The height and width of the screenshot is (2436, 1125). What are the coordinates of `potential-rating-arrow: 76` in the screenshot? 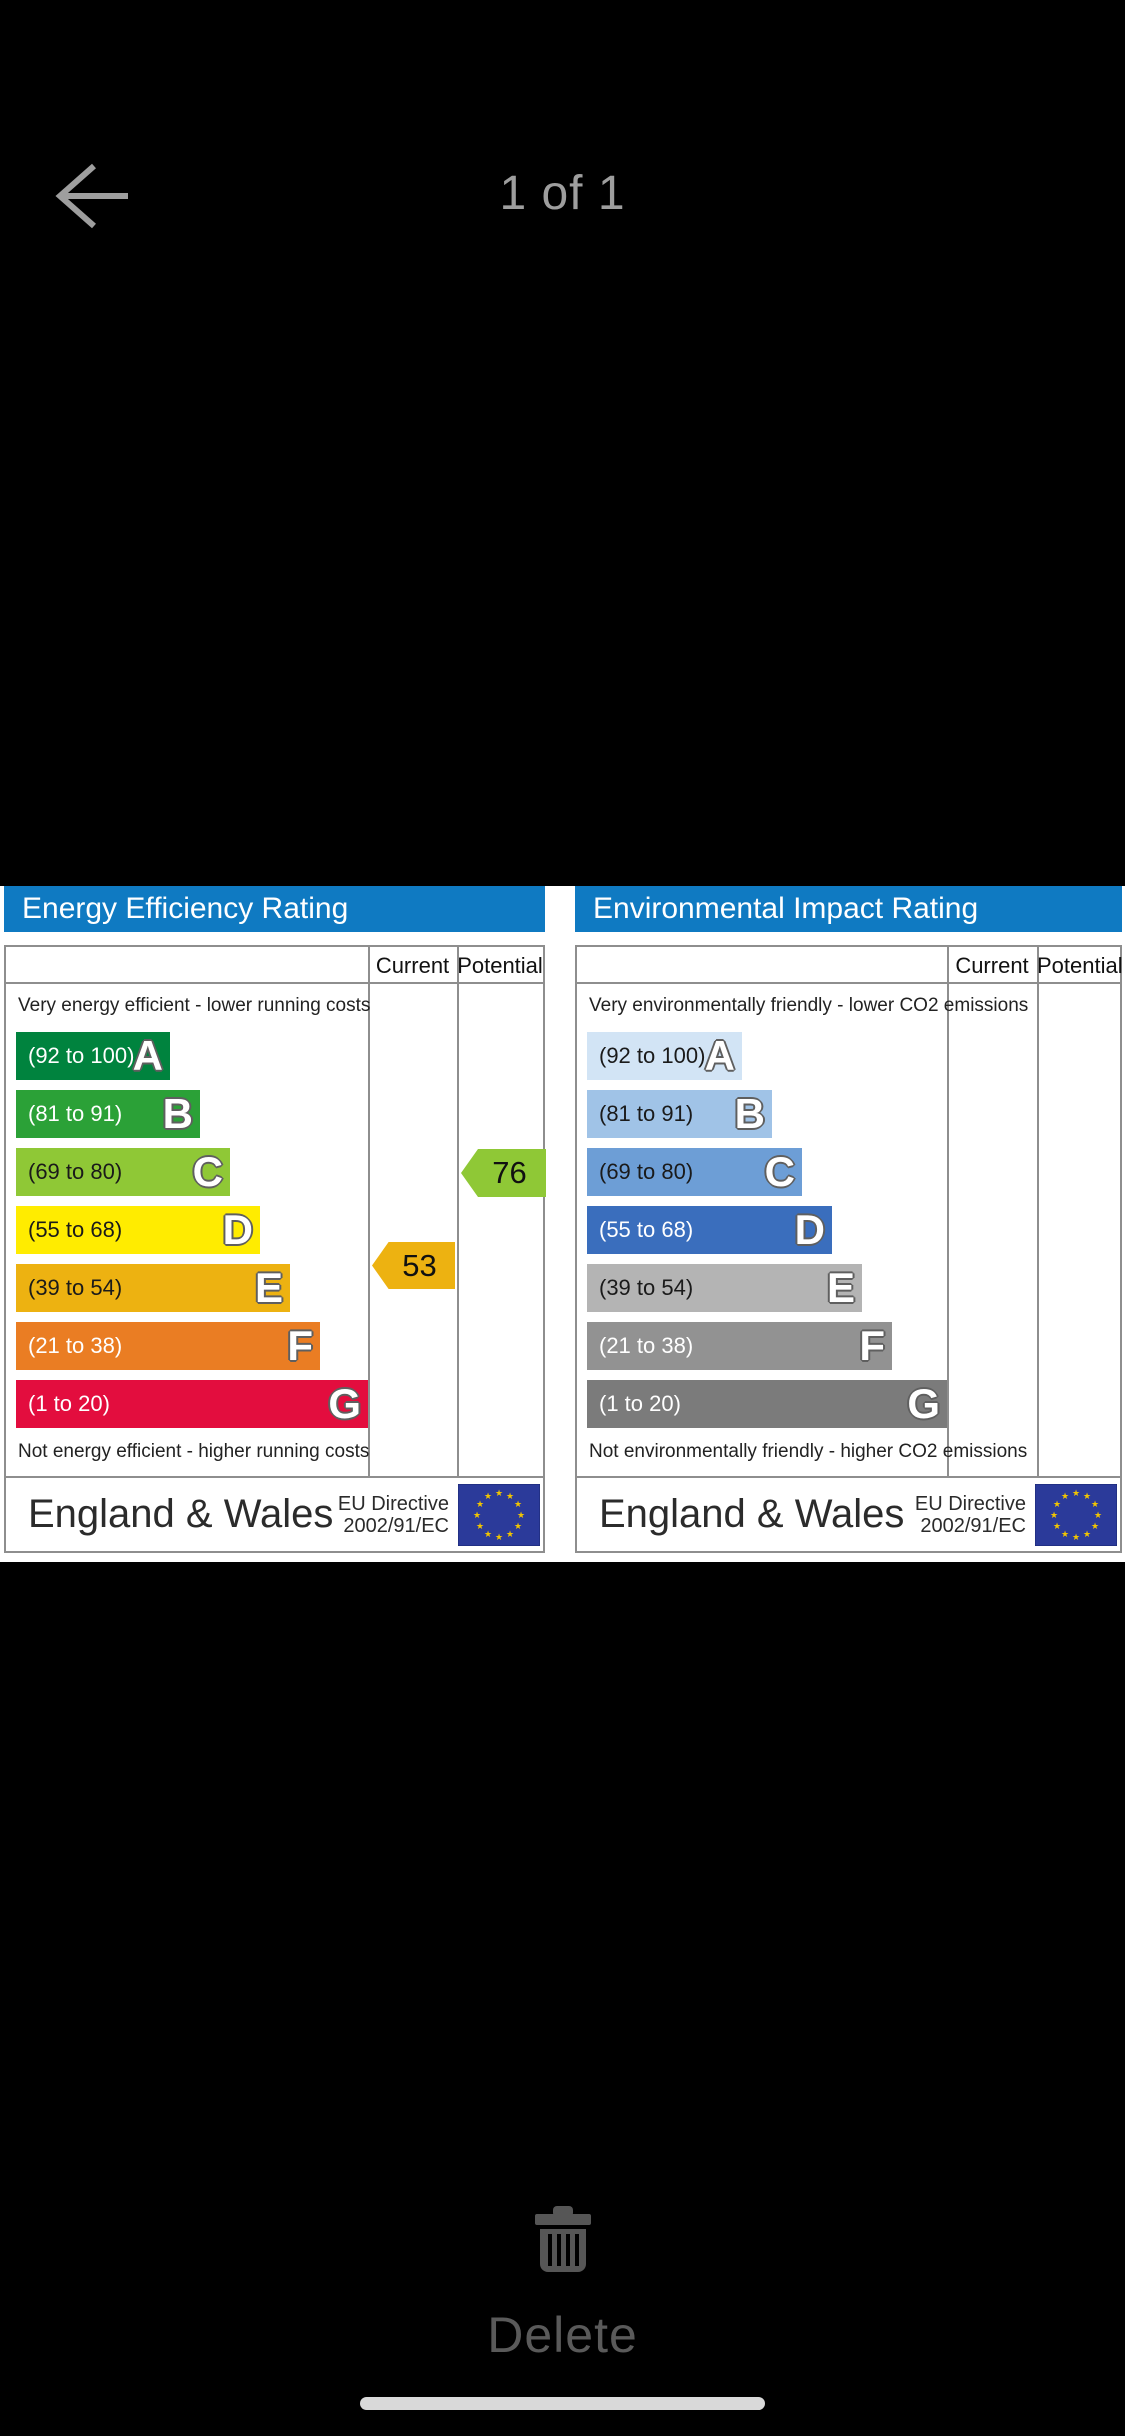 It's located at (503, 1173).